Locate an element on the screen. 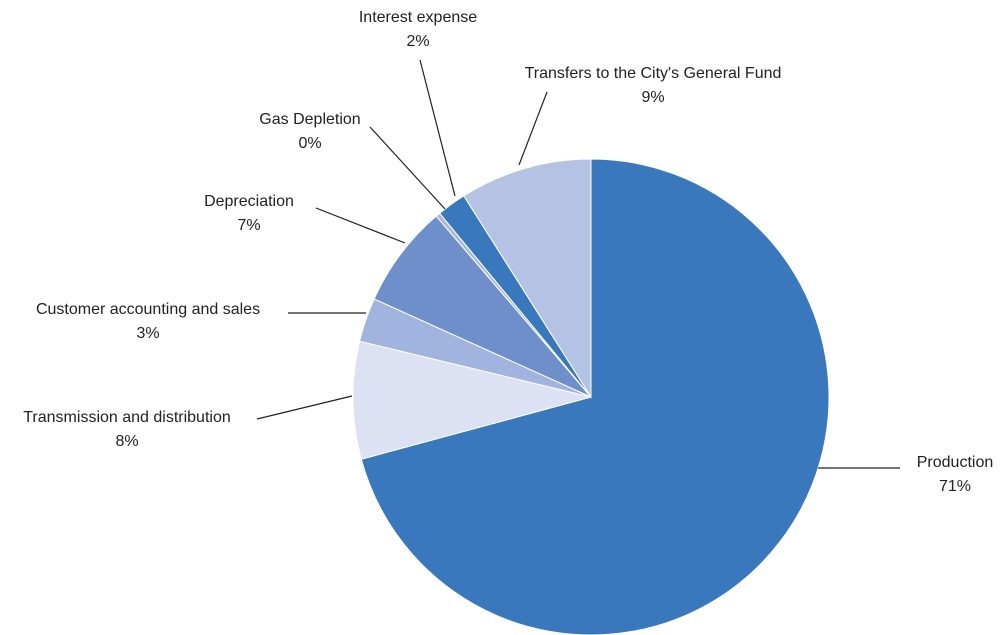  slice-value-label: 0% is located at coordinates (309, 143).